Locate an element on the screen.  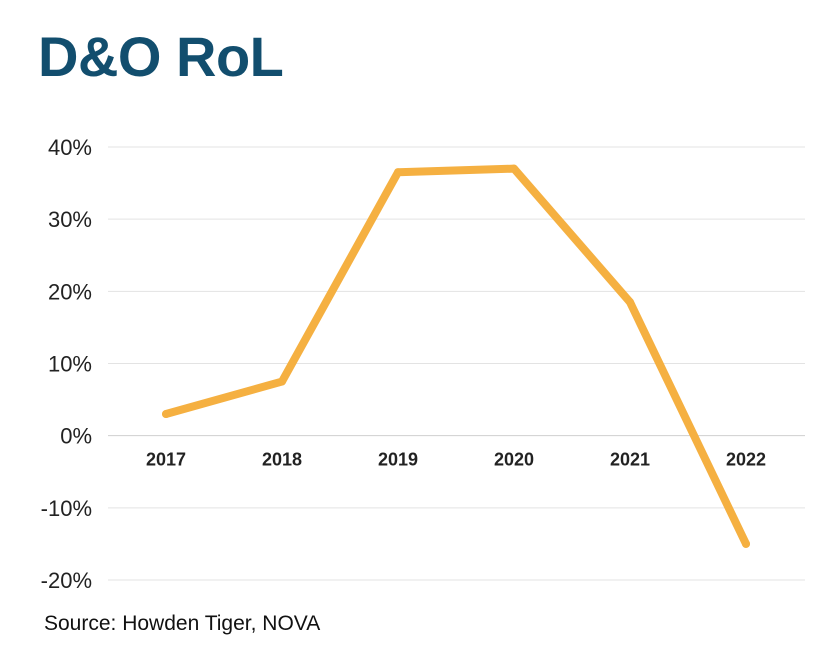
source-note: Source: Howden Tiger, NOVA is located at coordinates (182, 623).